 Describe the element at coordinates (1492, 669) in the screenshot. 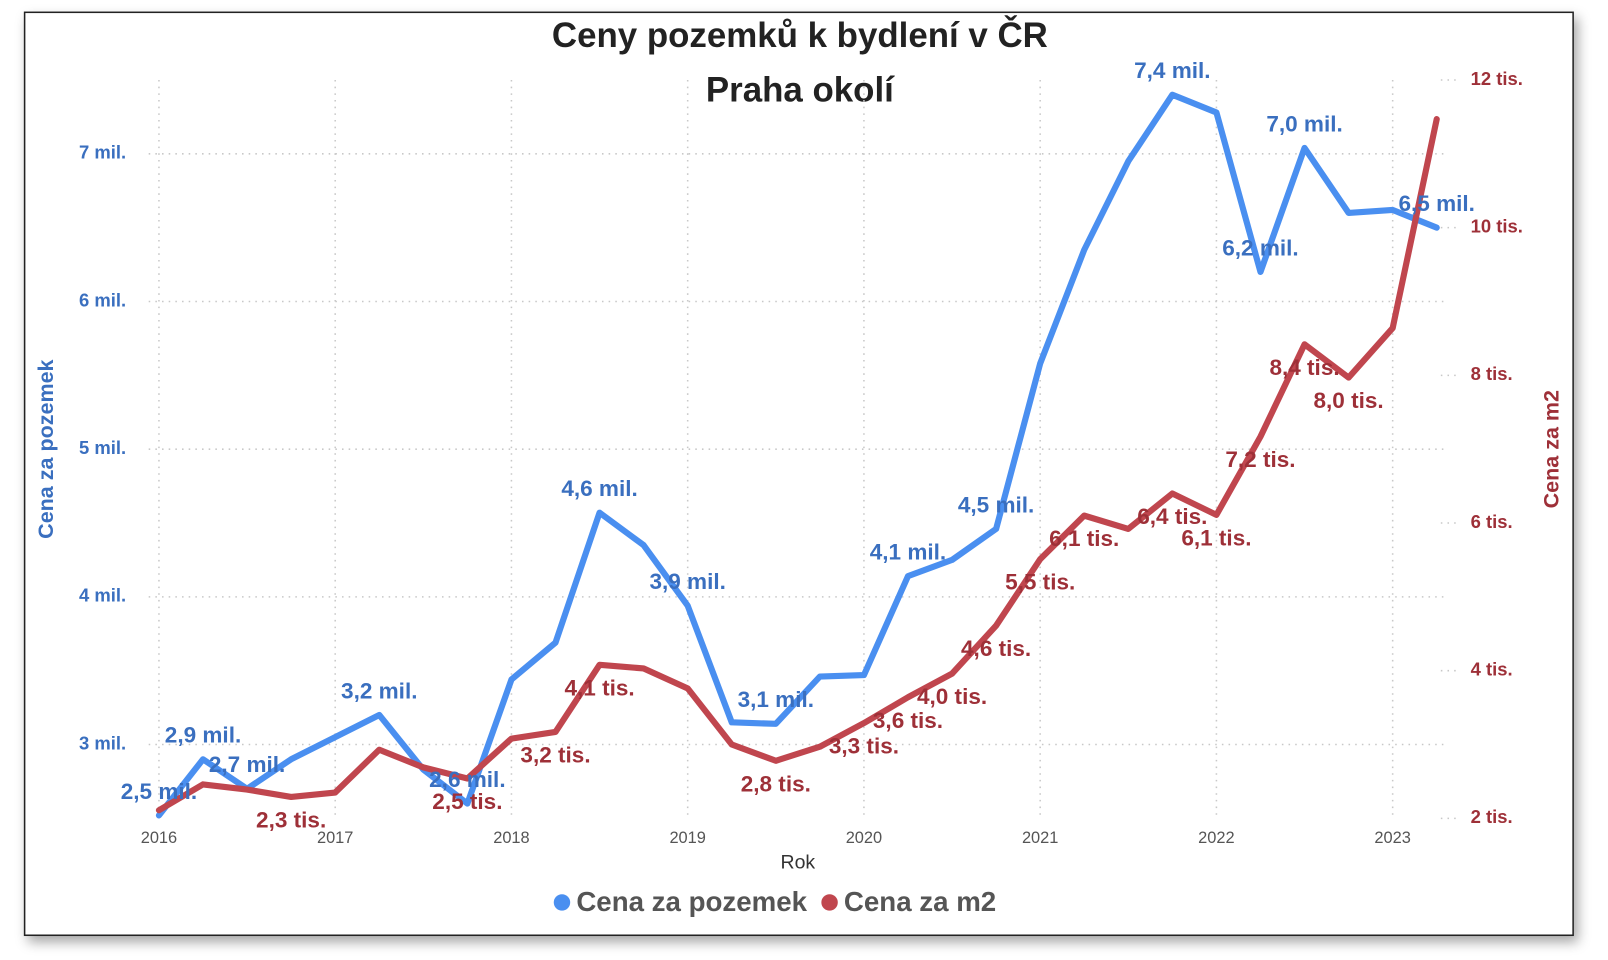

I see `y2-tick-label: 4 tis.` at that location.